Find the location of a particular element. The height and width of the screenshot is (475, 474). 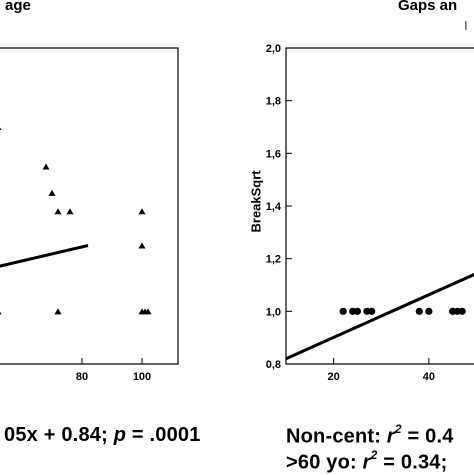

right-caption2-exp: 2 is located at coordinates (374, 455).